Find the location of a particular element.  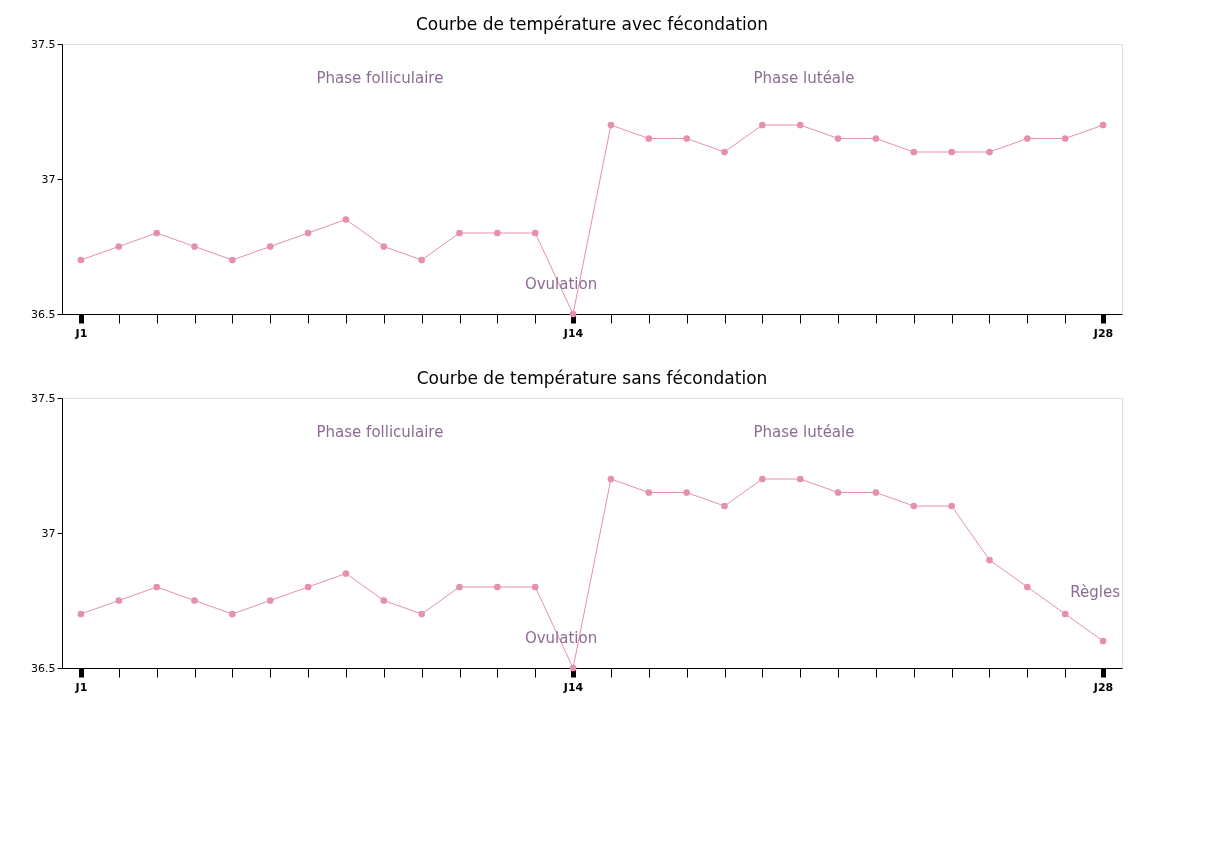

chart-title: Courbe de température sans fécondation is located at coordinates (592, 378).